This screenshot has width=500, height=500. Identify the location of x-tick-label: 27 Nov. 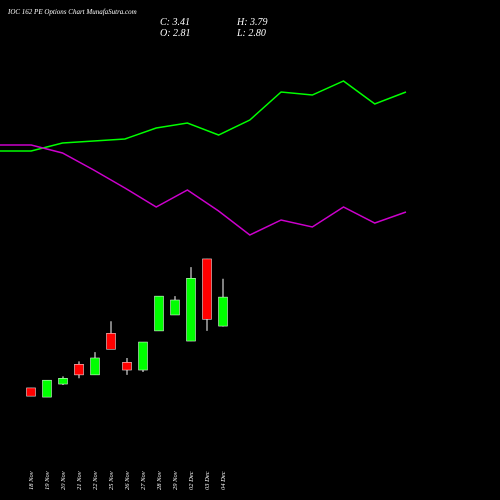
(143, 480).